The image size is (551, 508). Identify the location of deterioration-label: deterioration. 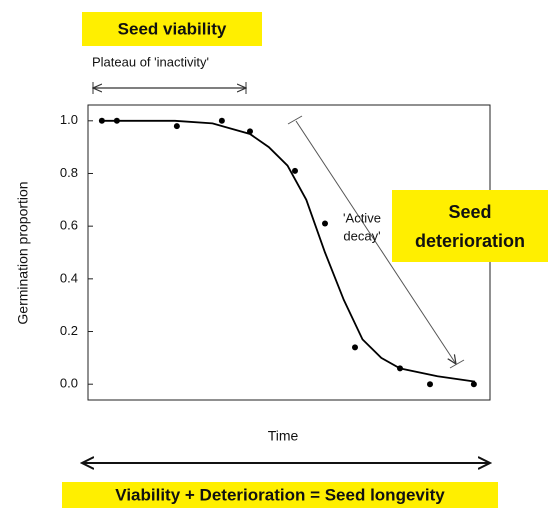
(470, 241).